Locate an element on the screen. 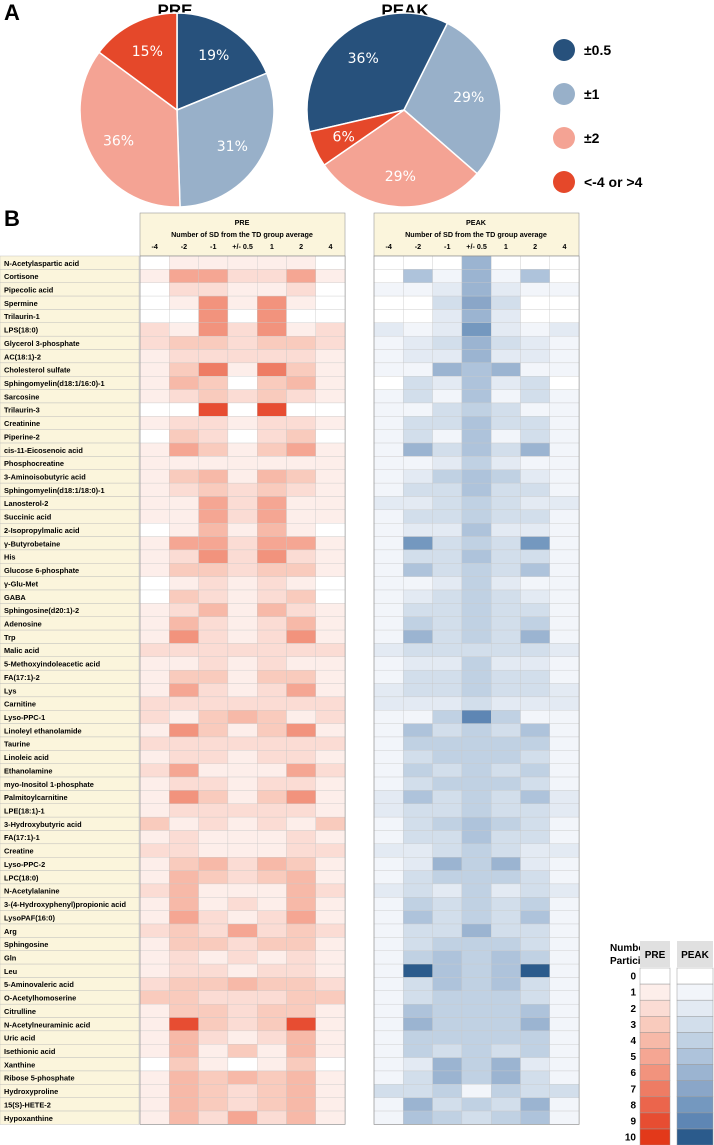 The height and width of the screenshot is (1145, 714). row-label: Phosphocreatine is located at coordinates (34, 463).